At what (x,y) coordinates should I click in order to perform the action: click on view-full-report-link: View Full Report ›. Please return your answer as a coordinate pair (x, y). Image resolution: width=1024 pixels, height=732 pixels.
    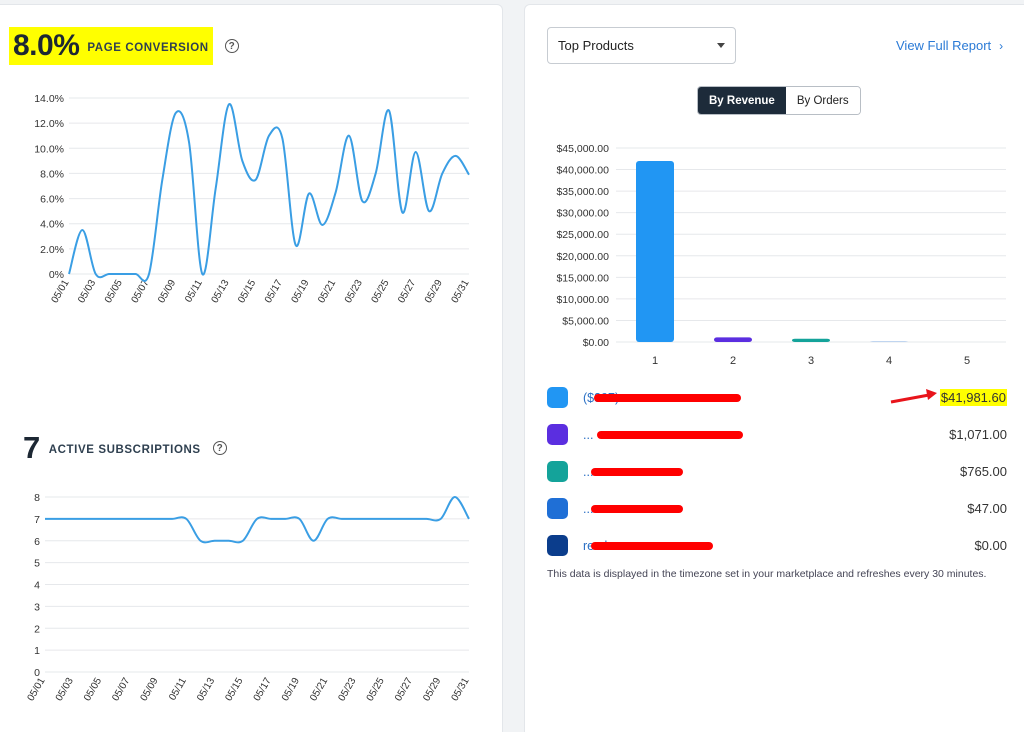
    Looking at the image, I should click on (949, 45).